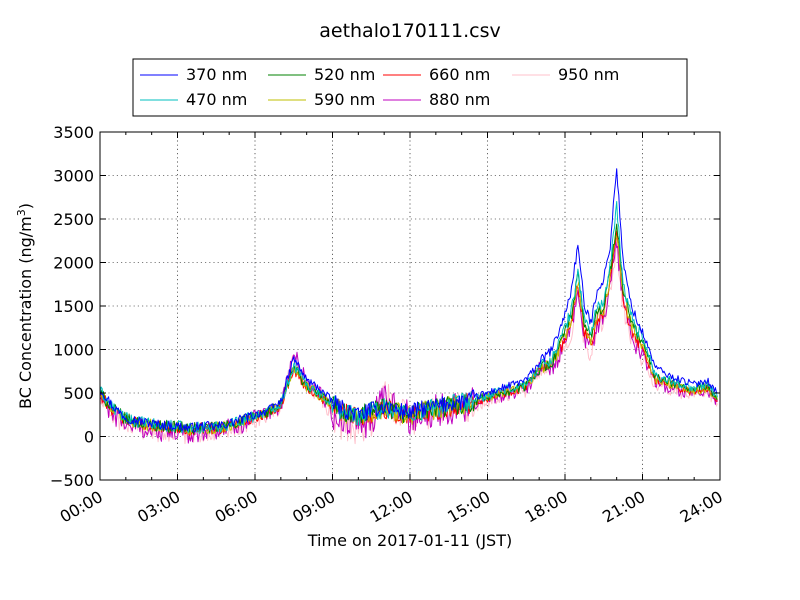  What do you see at coordinates (25, 312) in the screenshot?
I see `y-axis-title-main: BC Concentration (ng/m` at bounding box center [25, 312].